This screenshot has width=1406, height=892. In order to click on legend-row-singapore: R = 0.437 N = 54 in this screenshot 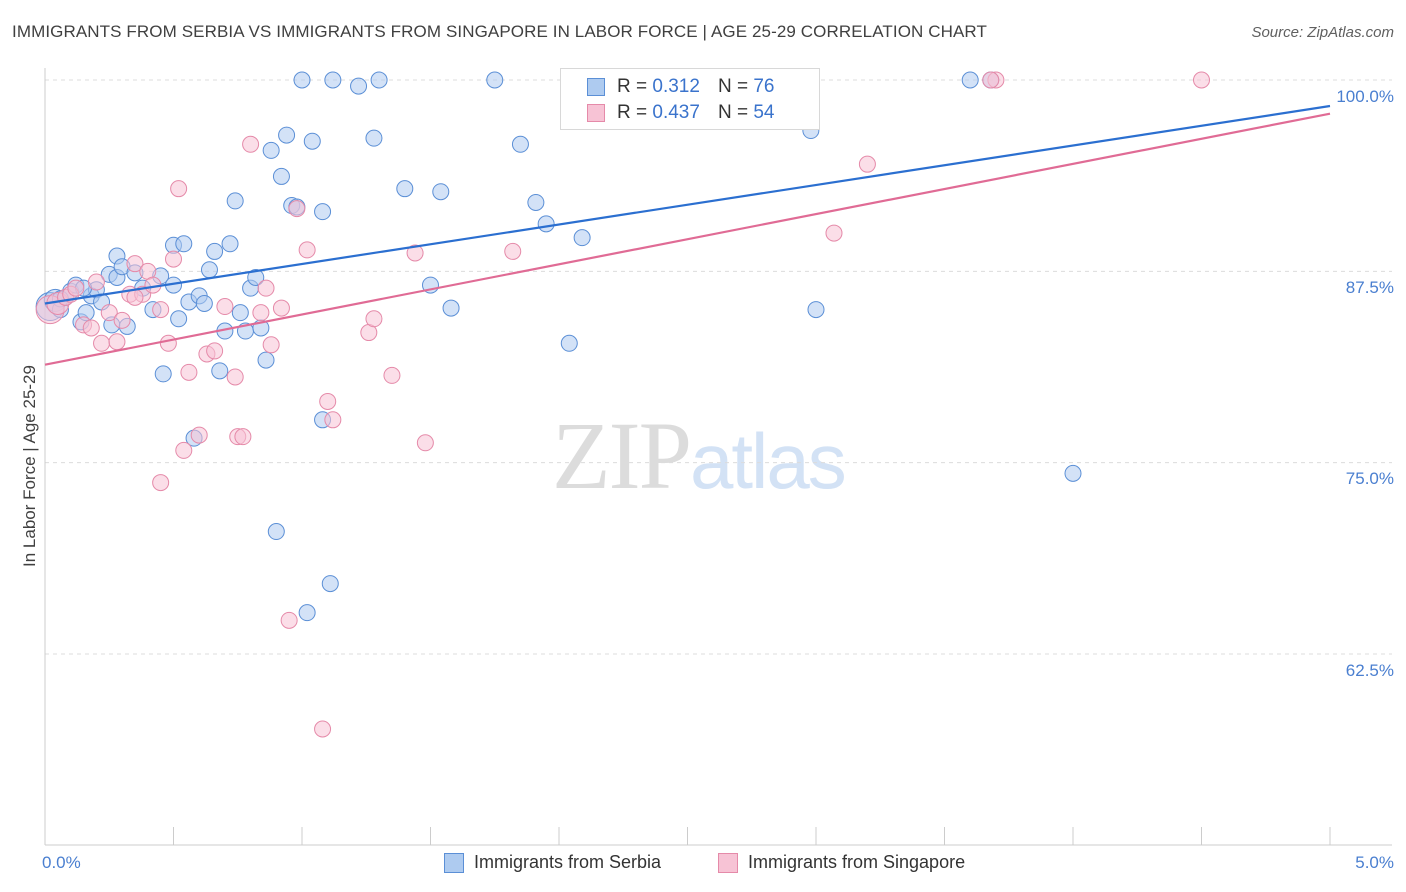, I will do `click(680, 113)`.